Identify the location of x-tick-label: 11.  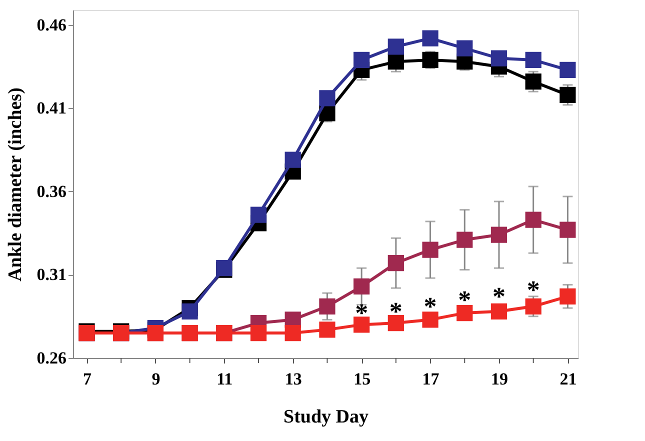
(224, 379).